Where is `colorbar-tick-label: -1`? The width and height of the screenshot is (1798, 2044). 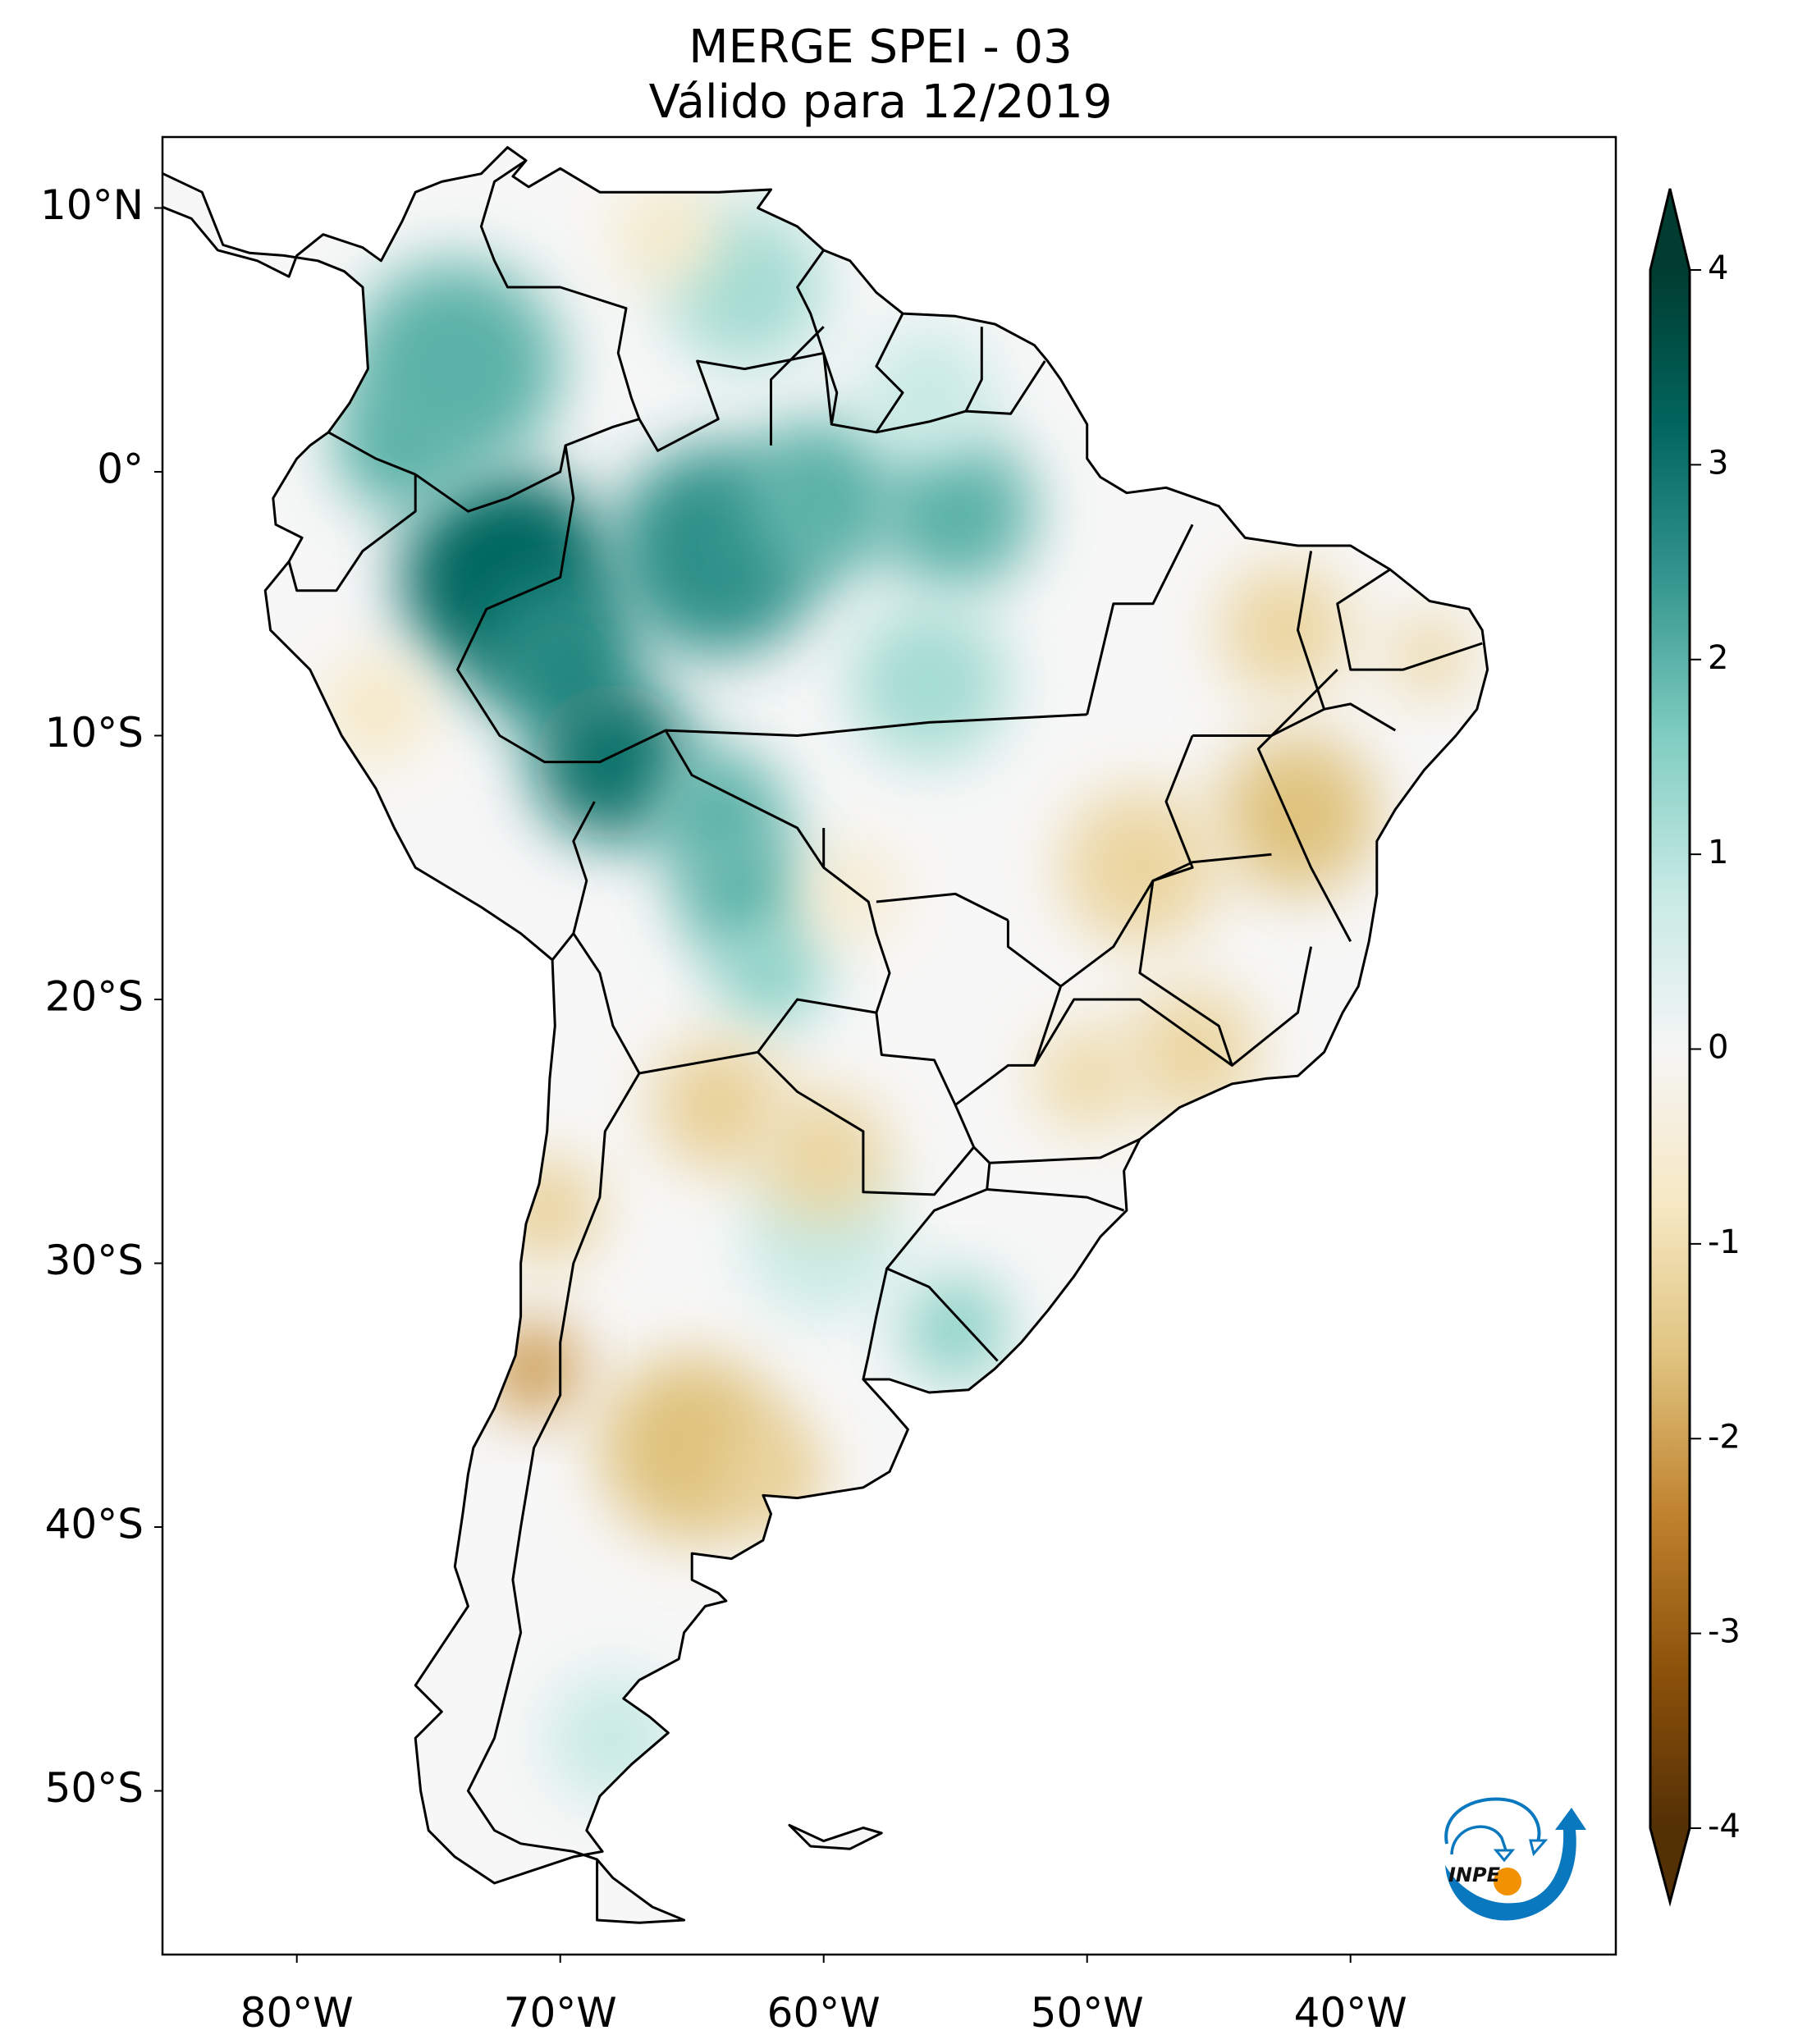 colorbar-tick-label: -1 is located at coordinates (1724, 1242).